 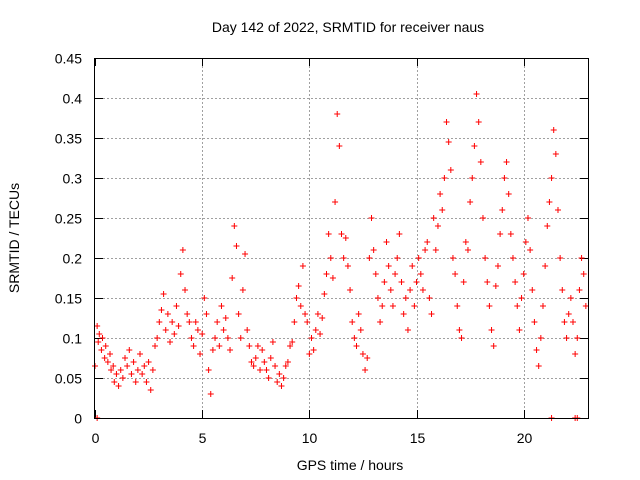 What do you see at coordinates (73, 99) in the screenshot?
I see `y-tick-label: 0.4` at bounding box center [73, 99].